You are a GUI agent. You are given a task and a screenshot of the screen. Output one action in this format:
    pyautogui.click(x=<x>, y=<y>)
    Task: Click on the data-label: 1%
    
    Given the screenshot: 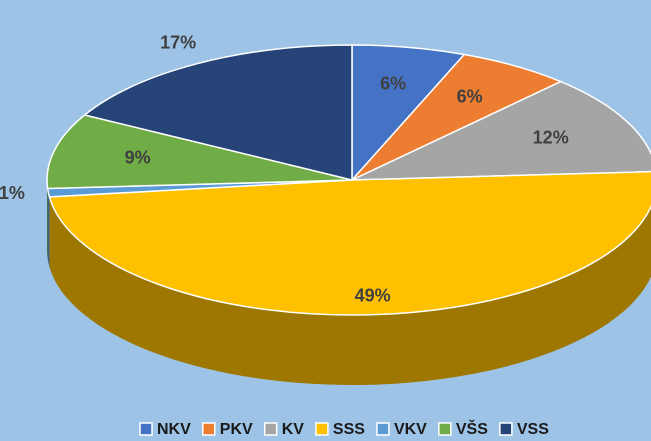 What is the action you would take?
    pyautogui.click(x=12, y=193)
    